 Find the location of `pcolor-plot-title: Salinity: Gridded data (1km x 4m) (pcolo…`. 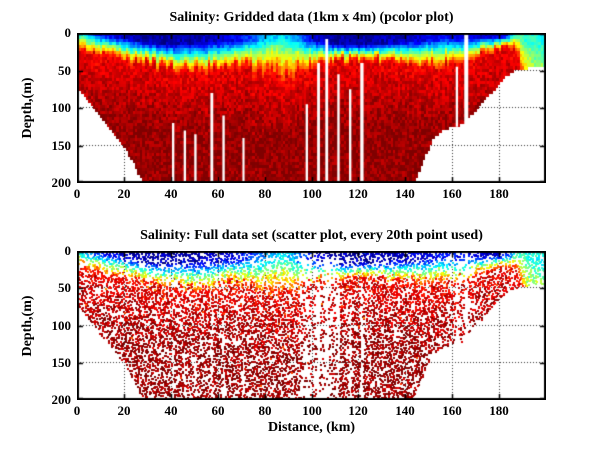

pcolor-plot-title: Salinity: Gridded data (1km x 4m) (pcolo… is located at coordinates (311, 17).